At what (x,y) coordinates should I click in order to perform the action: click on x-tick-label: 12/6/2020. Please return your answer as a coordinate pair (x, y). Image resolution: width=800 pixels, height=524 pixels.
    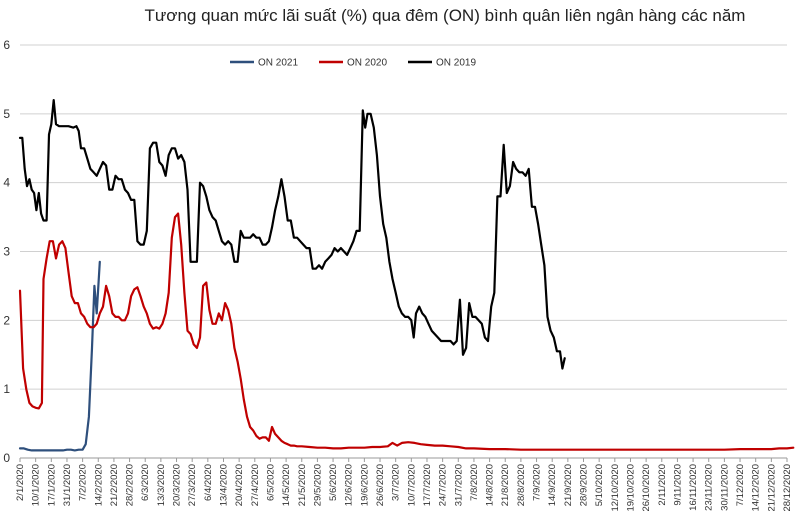
    Looking at the image, I should click on (349, 485).